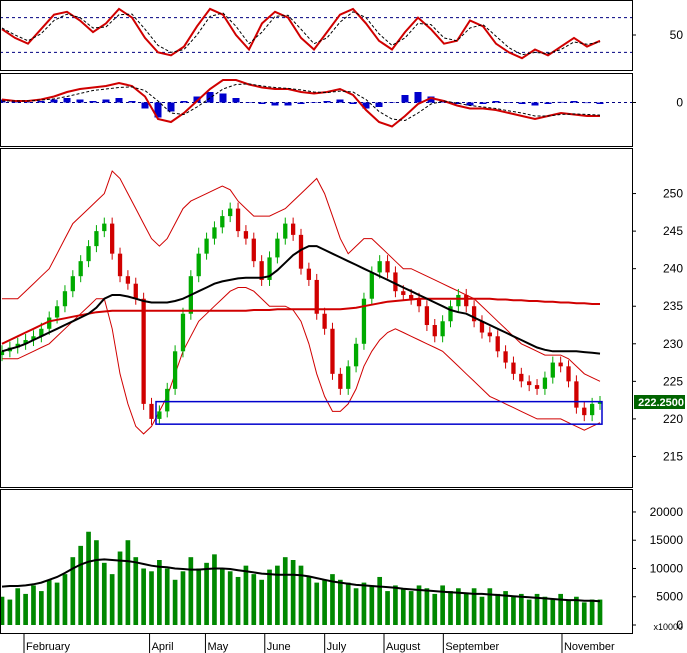 The image size is (687, 653). I want to click on macd-signal-line, so click(301, 102).